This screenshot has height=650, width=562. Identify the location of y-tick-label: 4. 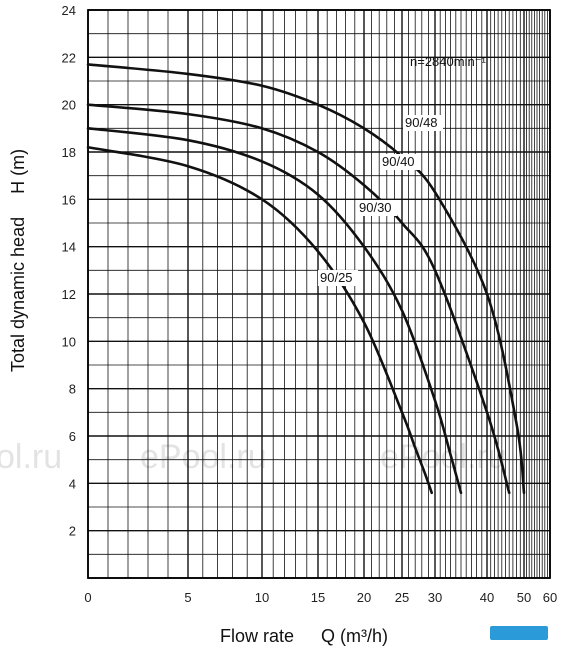
(72, 483).